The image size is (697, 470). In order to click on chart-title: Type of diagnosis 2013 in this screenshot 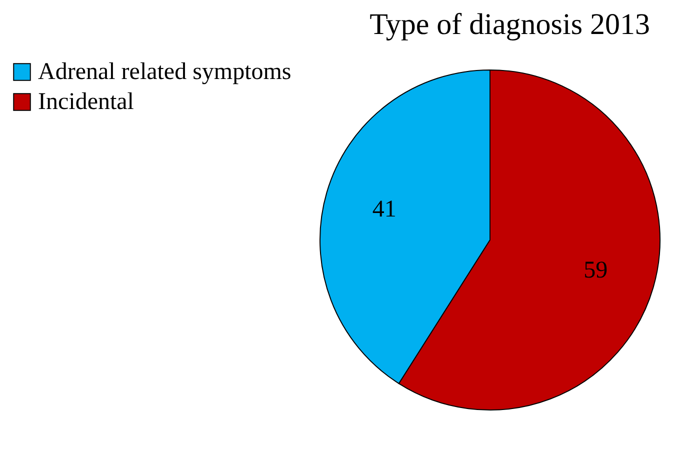, I will do `click(510, 24)`.